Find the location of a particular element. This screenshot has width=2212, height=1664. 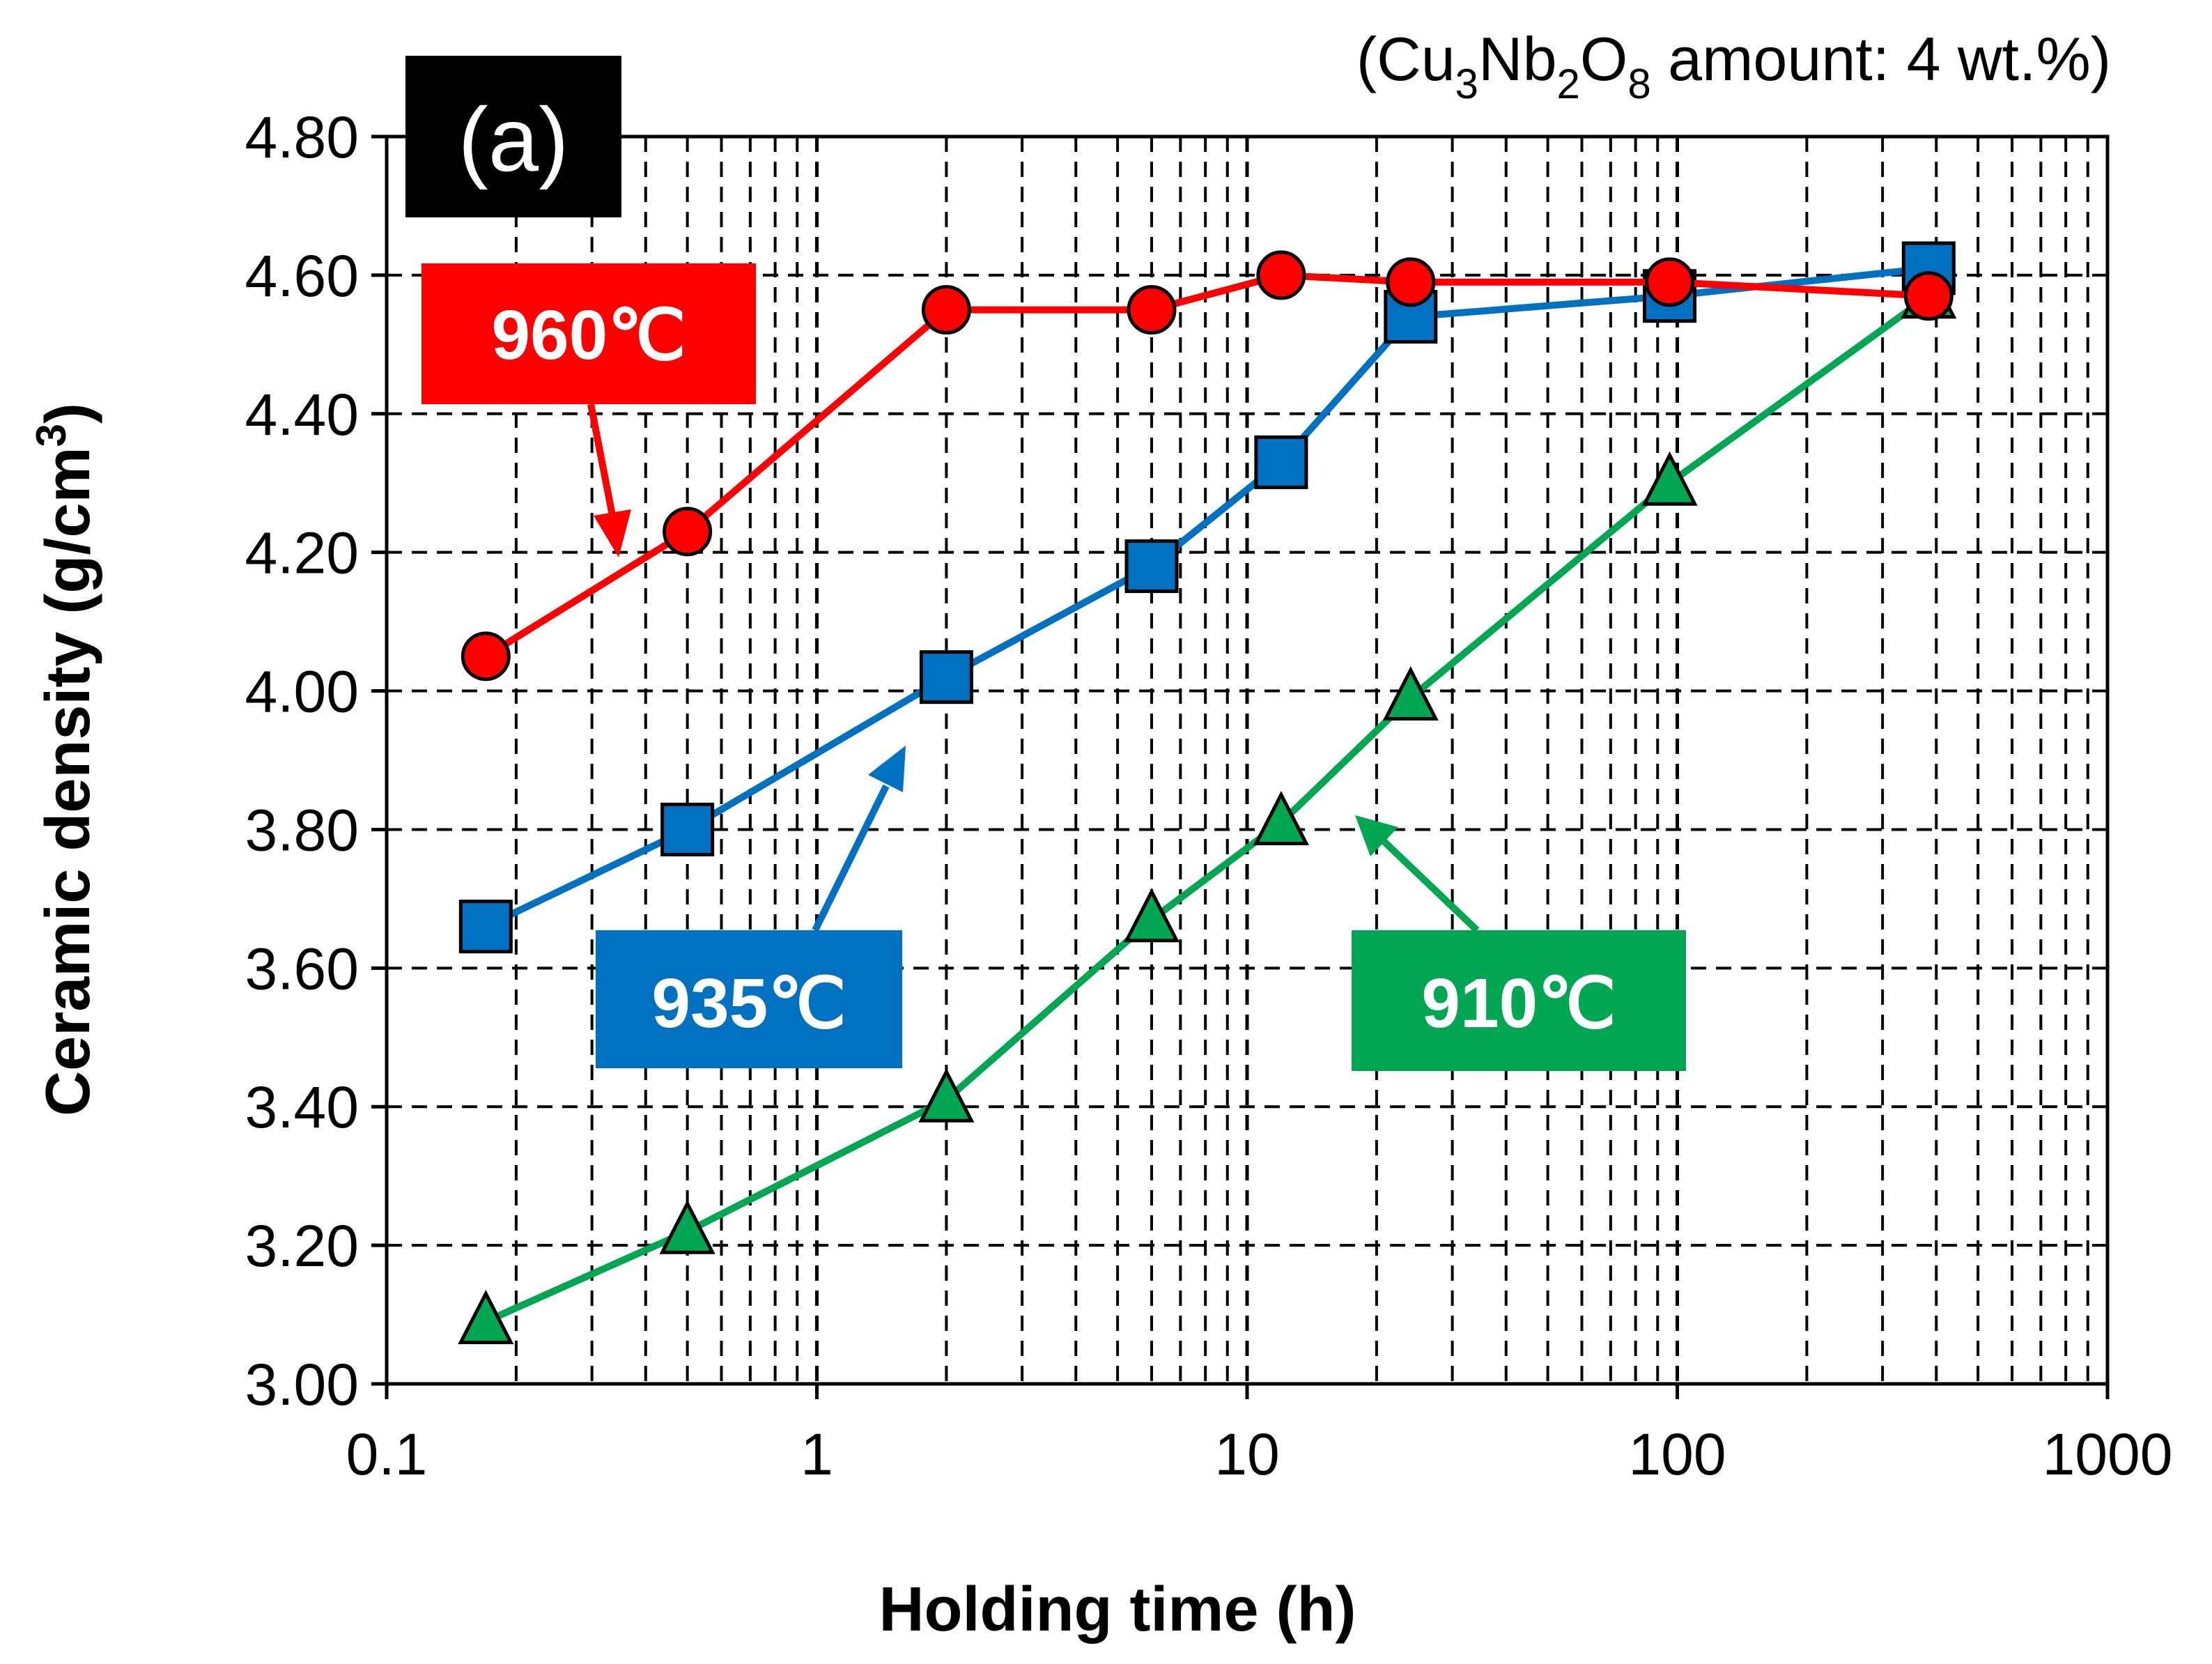

x-tick-label: 1000 is located at coordinates (2108, 1454).